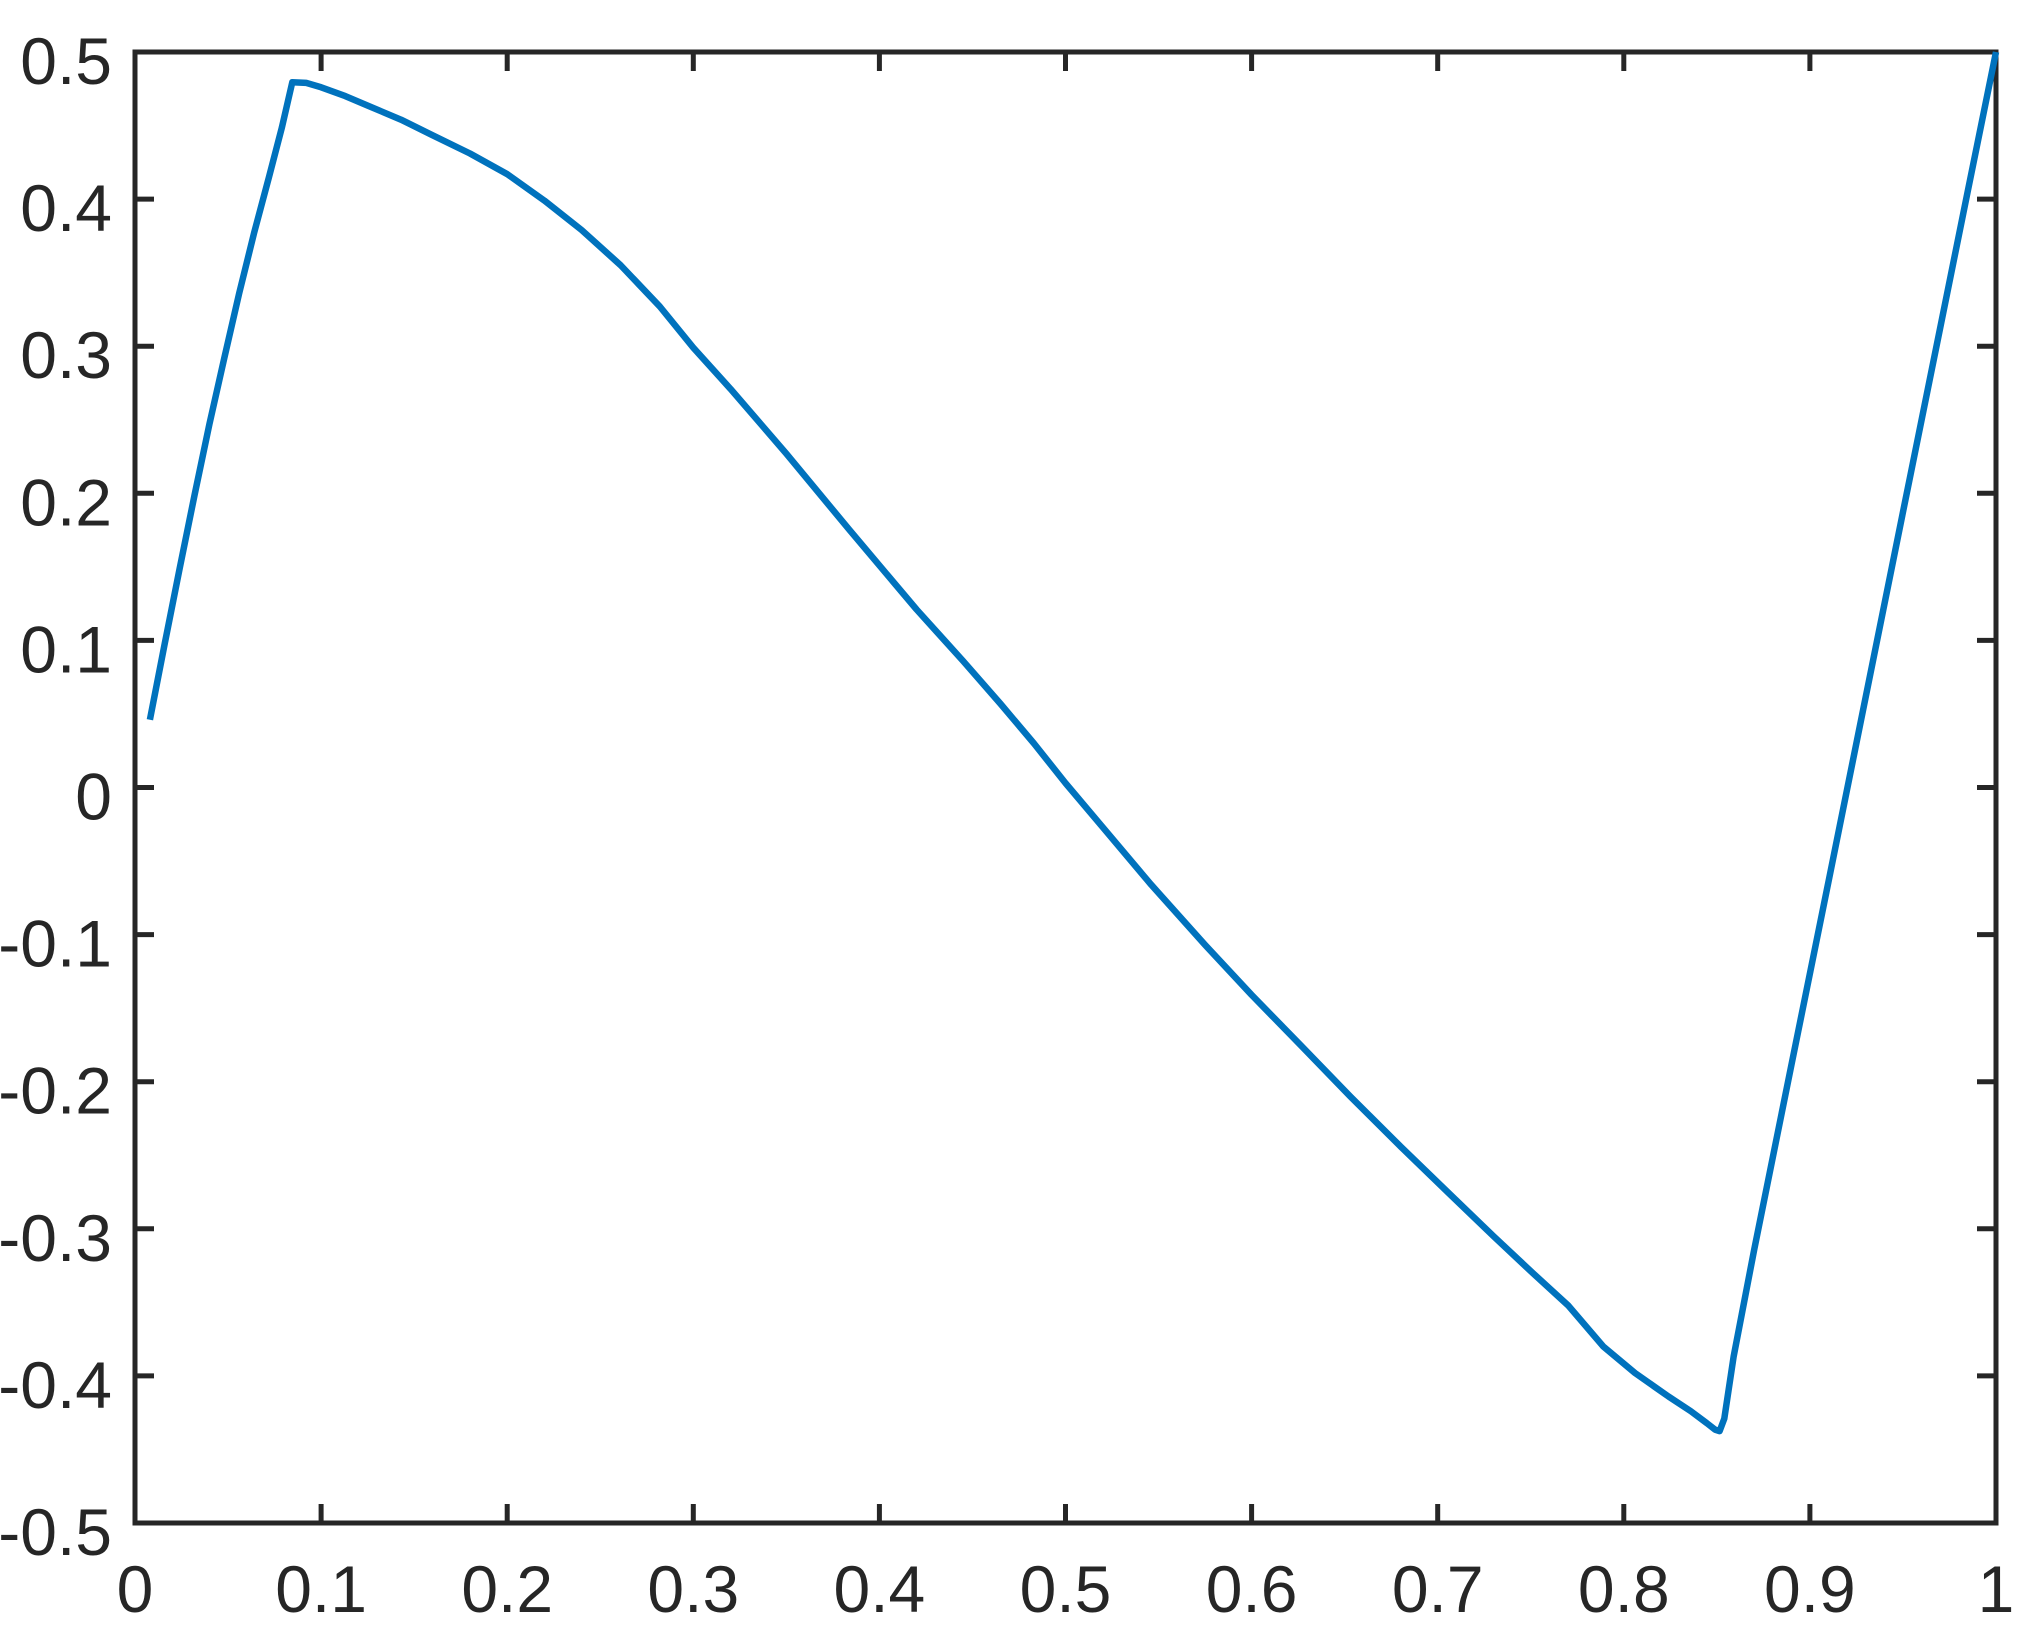 The width and height of the screenshot is (2037, 1633). I want to click on y-tick-label: 0.2, so click(66, 502).